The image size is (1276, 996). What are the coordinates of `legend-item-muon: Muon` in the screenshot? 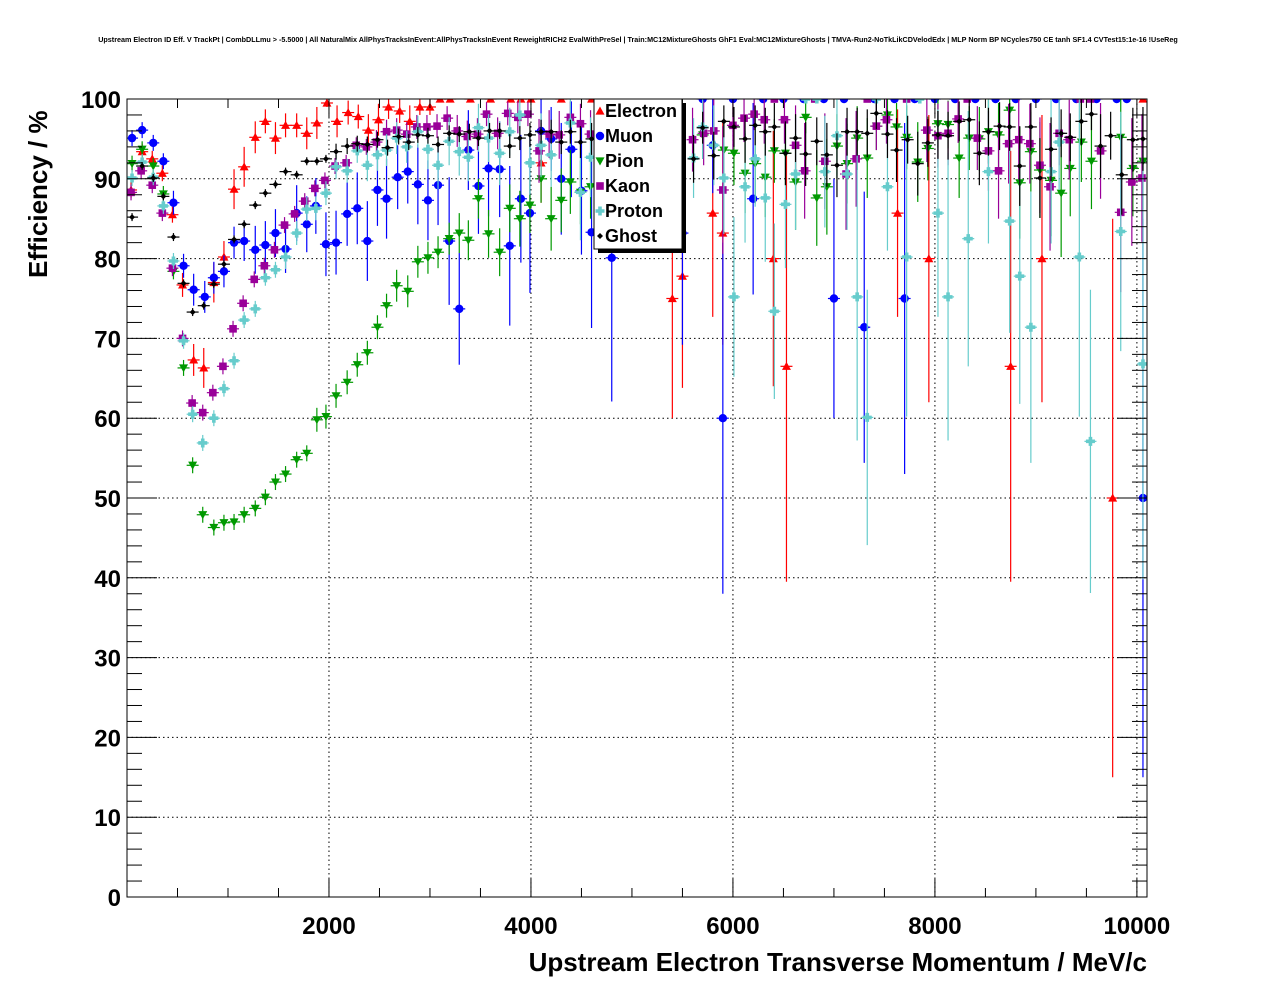 It's located at (624, 136).